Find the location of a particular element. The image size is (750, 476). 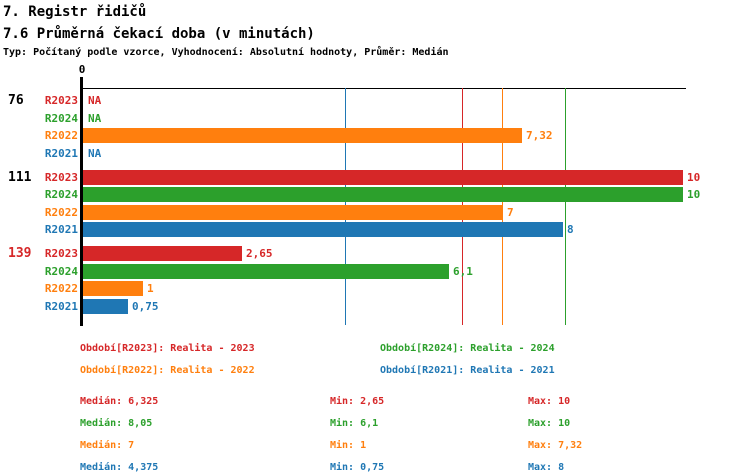

group-label: 139 is located at coordinates (20, 253).